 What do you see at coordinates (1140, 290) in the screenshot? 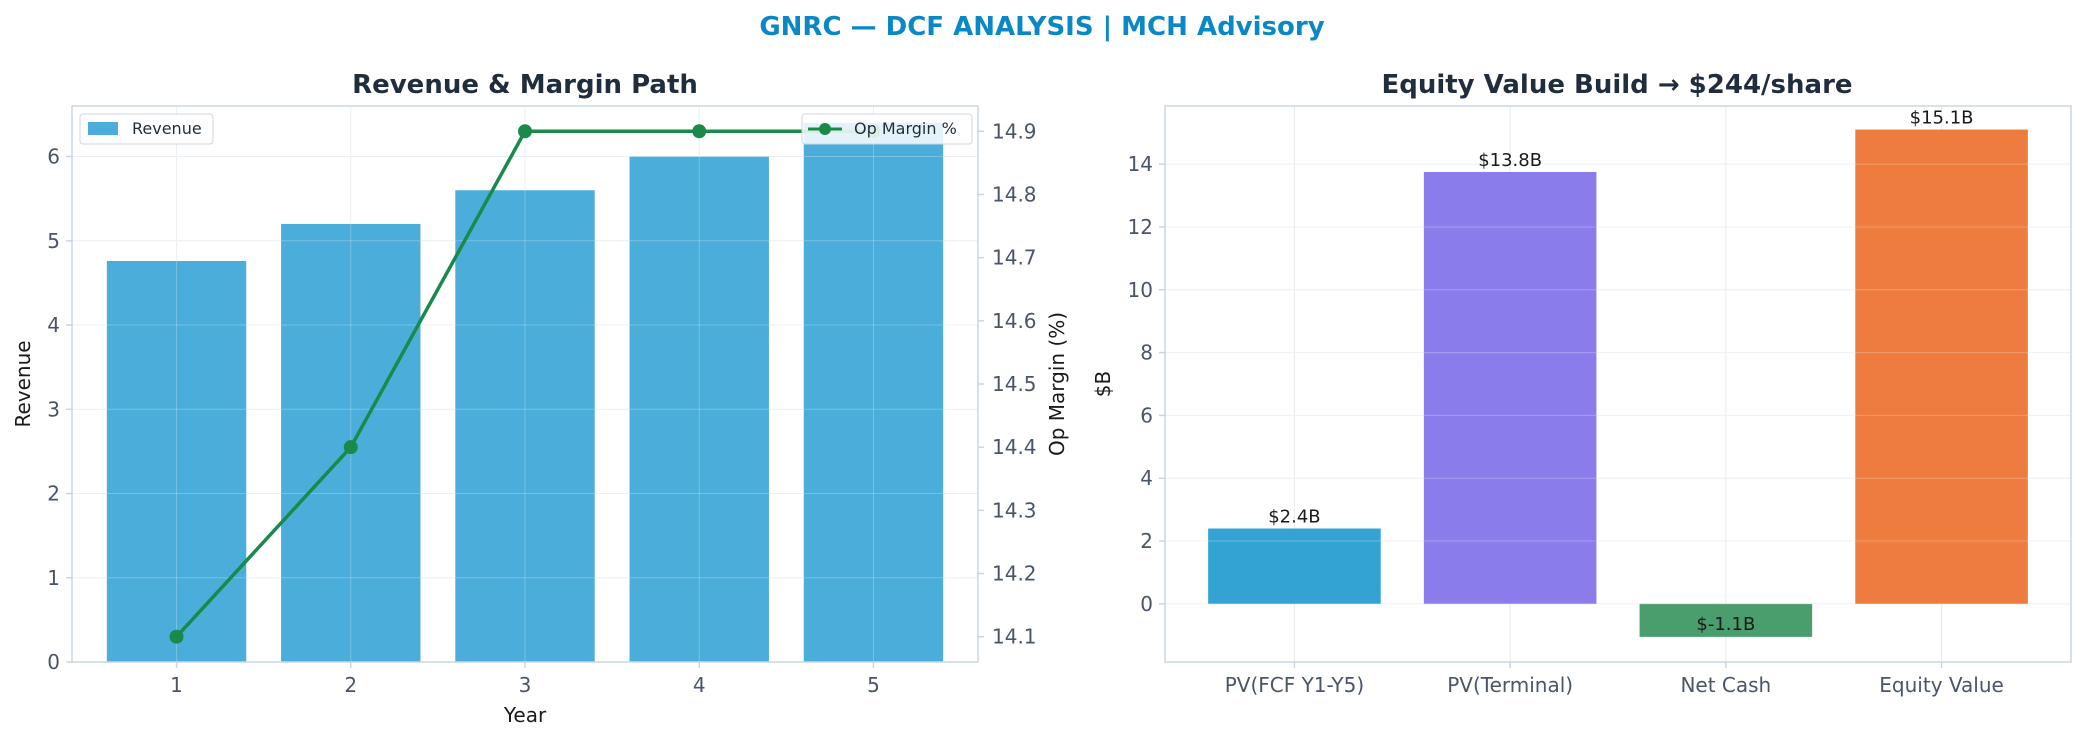
I see `y-tick-label: 10` at bounding box center [1140, 290].